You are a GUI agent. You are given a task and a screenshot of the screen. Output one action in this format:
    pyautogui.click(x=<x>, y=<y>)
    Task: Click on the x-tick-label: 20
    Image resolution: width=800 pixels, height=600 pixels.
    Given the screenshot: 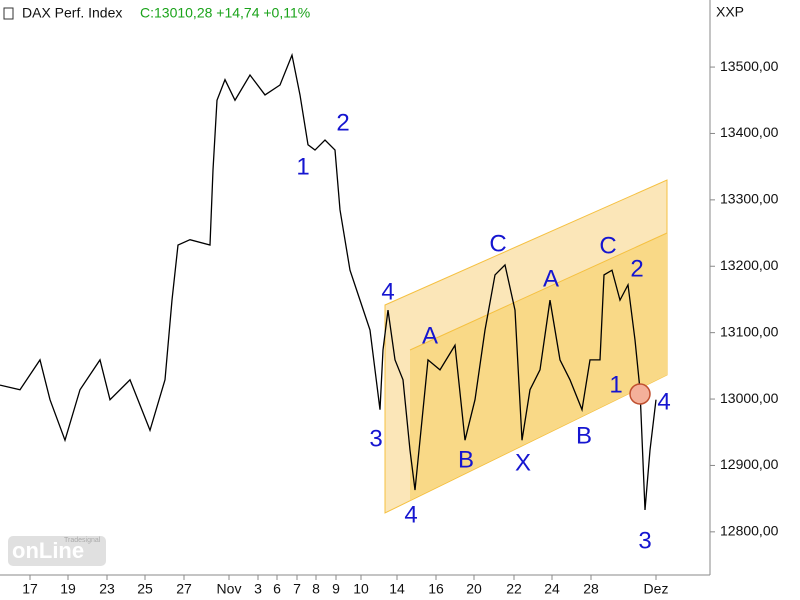 What is the action you would take?
    pyautogui.click(x=474, y=589)
    